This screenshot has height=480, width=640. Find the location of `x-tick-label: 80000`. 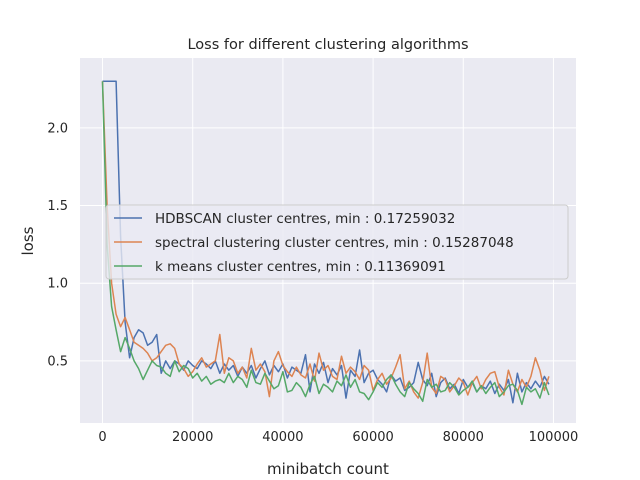

x-tick-label: 80000 is located at coordinates (463, 437).